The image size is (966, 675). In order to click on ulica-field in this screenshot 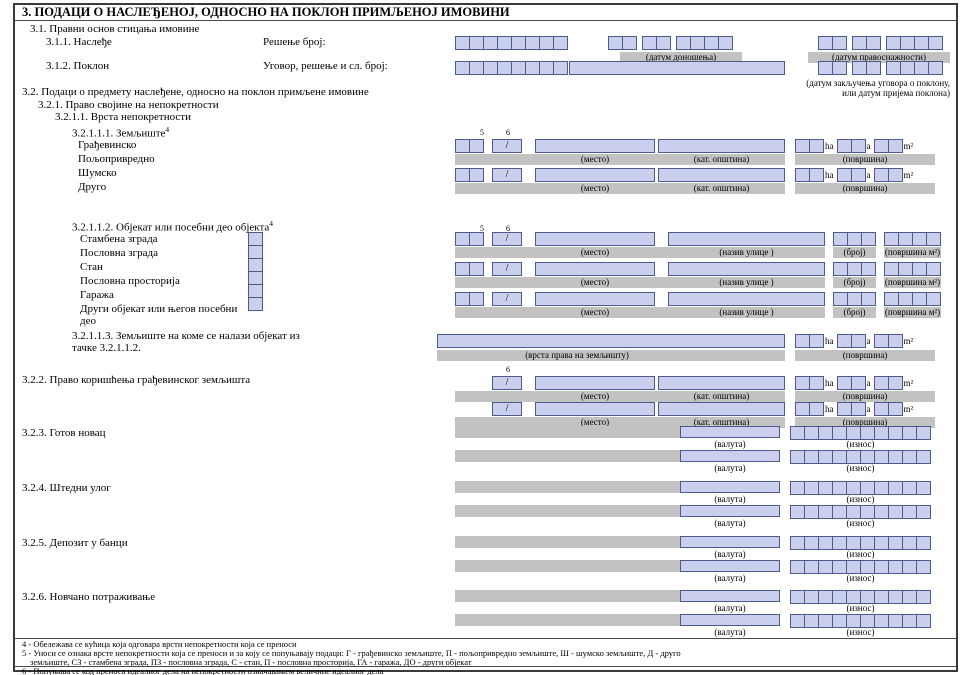, I will do `click(746, 299)`.